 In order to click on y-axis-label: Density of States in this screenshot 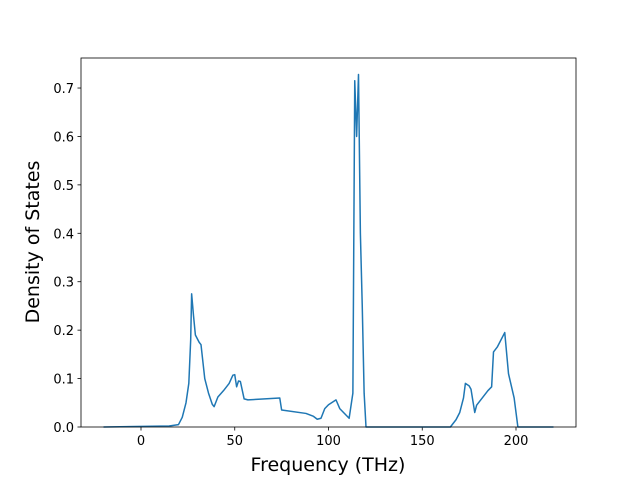, I will do `click(33, 242)`.